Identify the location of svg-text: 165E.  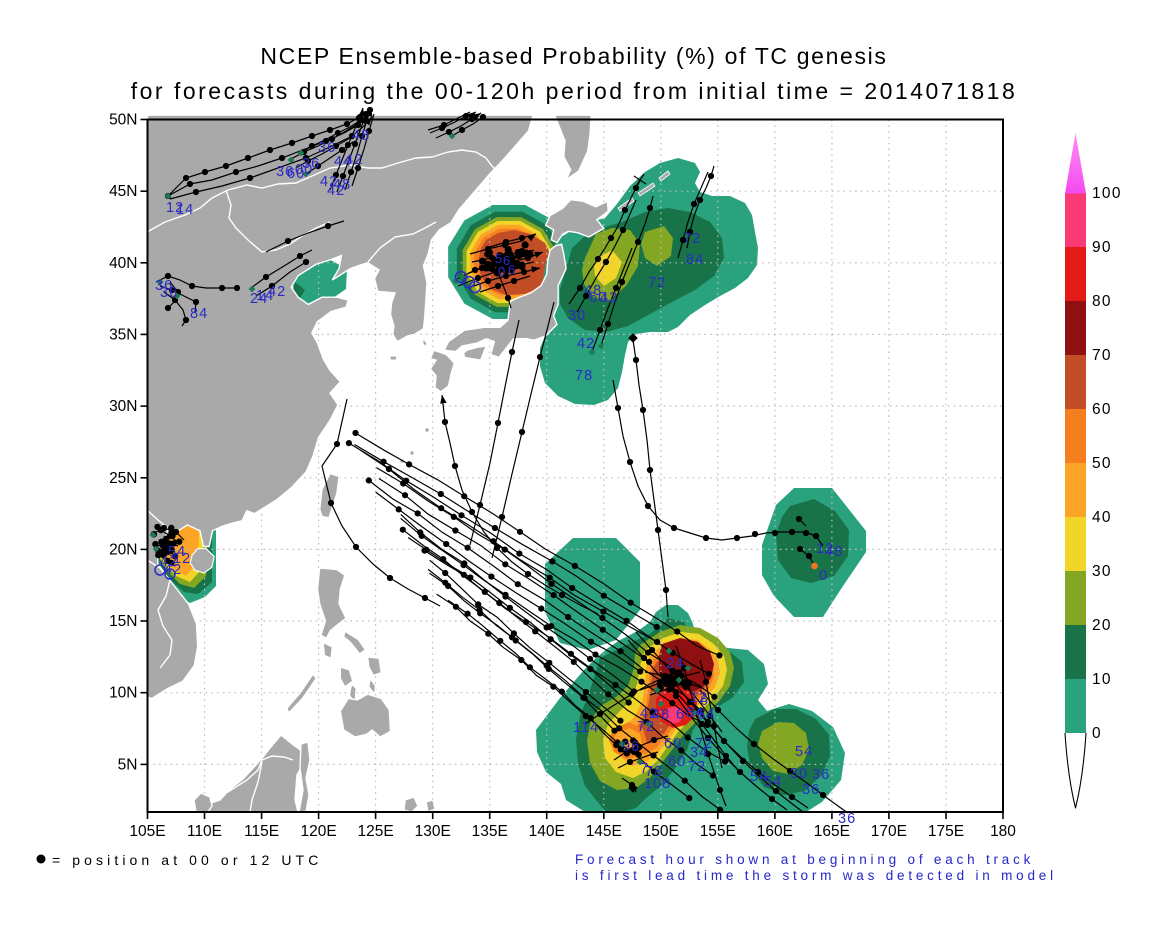
(832, 831).